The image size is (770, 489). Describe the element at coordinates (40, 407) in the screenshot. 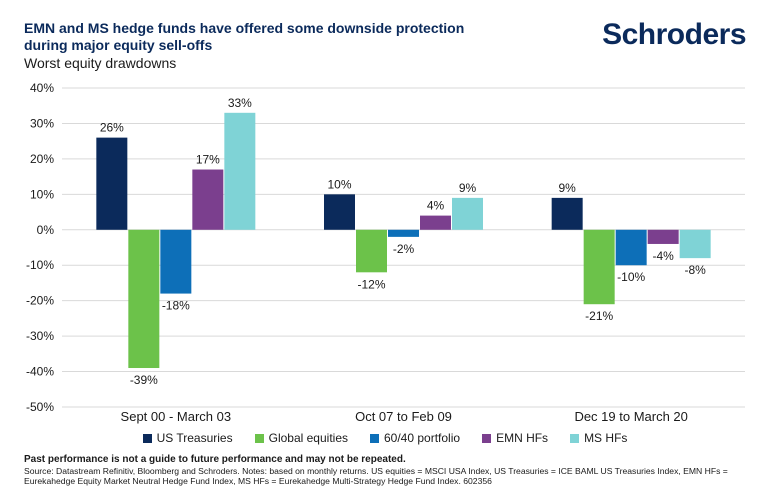

I see `y-tick-label: -50%` at that location.